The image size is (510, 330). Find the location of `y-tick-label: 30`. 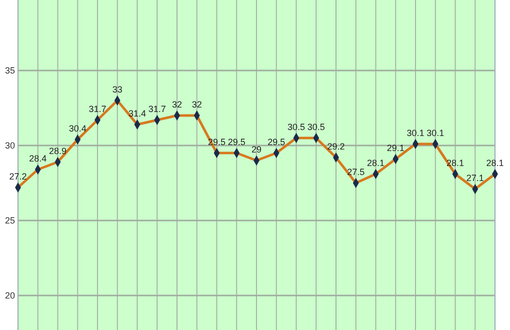

y-tick-label: 30 is located at coordinates (9, 145).